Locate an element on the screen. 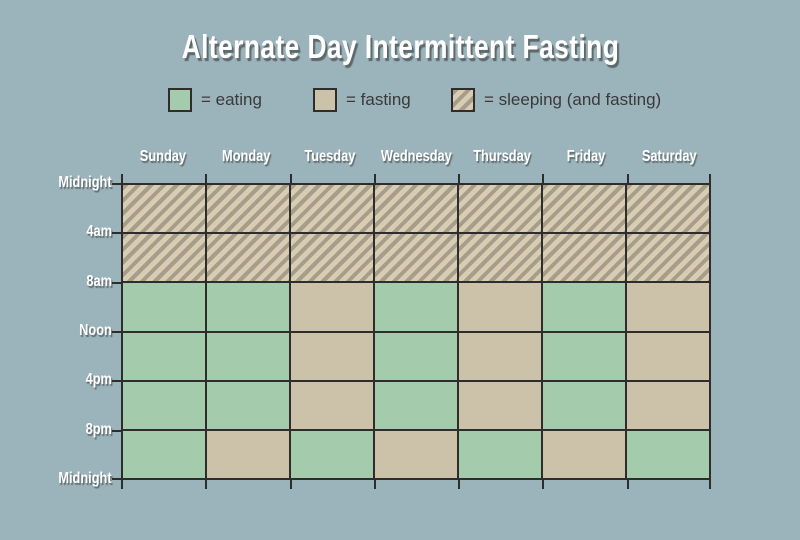  cell-tuesday-row4-fasting is located at coordinates (332, 405).